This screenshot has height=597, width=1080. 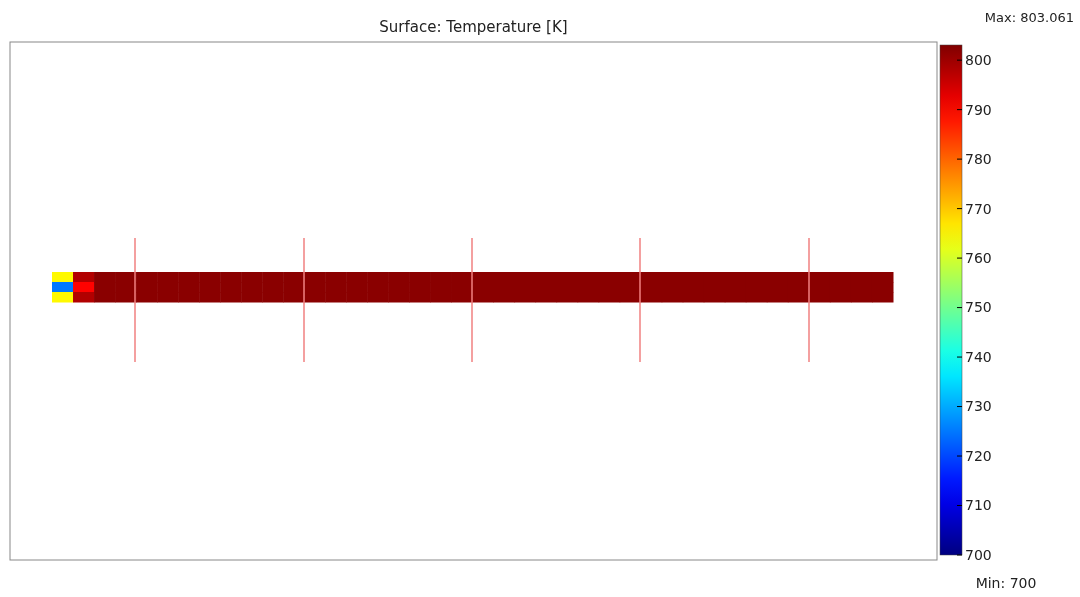 I want to click on color-bar-label: 800, so click(x=978, y=60).